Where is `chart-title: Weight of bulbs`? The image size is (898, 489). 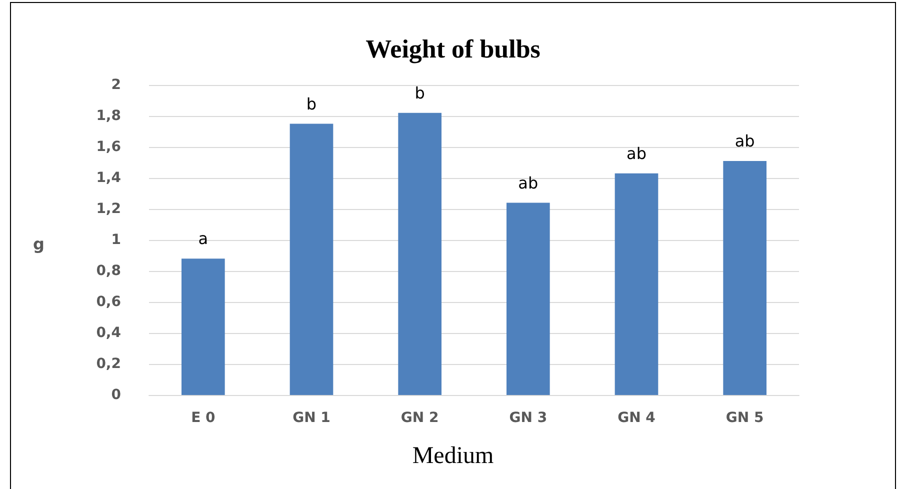
chart-title: Weight of bulbs is located at coordinates (453, 49).